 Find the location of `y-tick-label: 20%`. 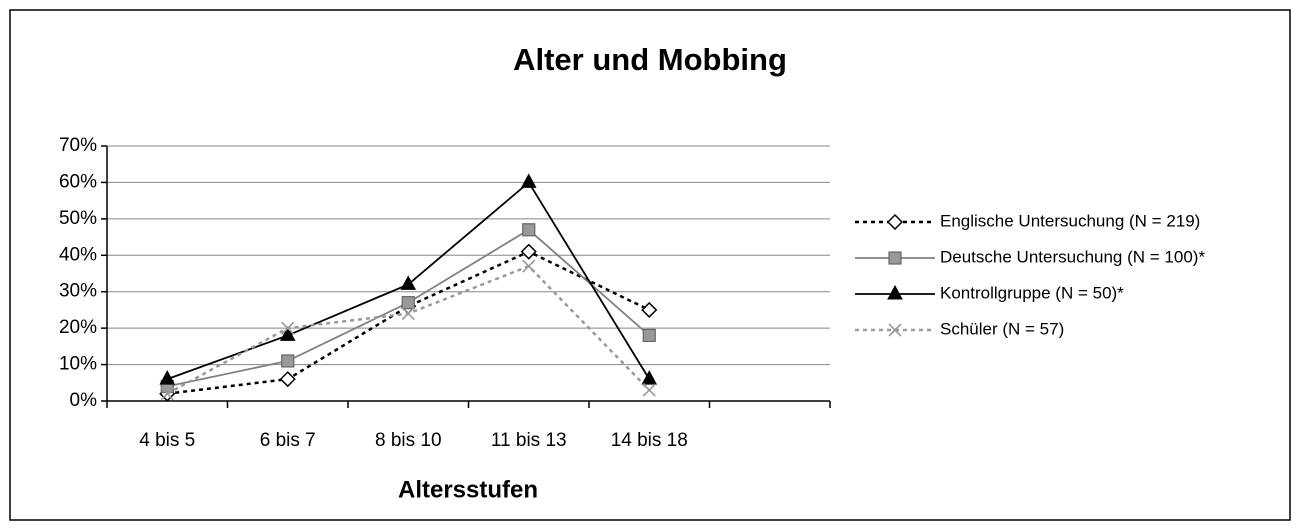

y-tick-label: 20% is located at coordinates (78, 327).